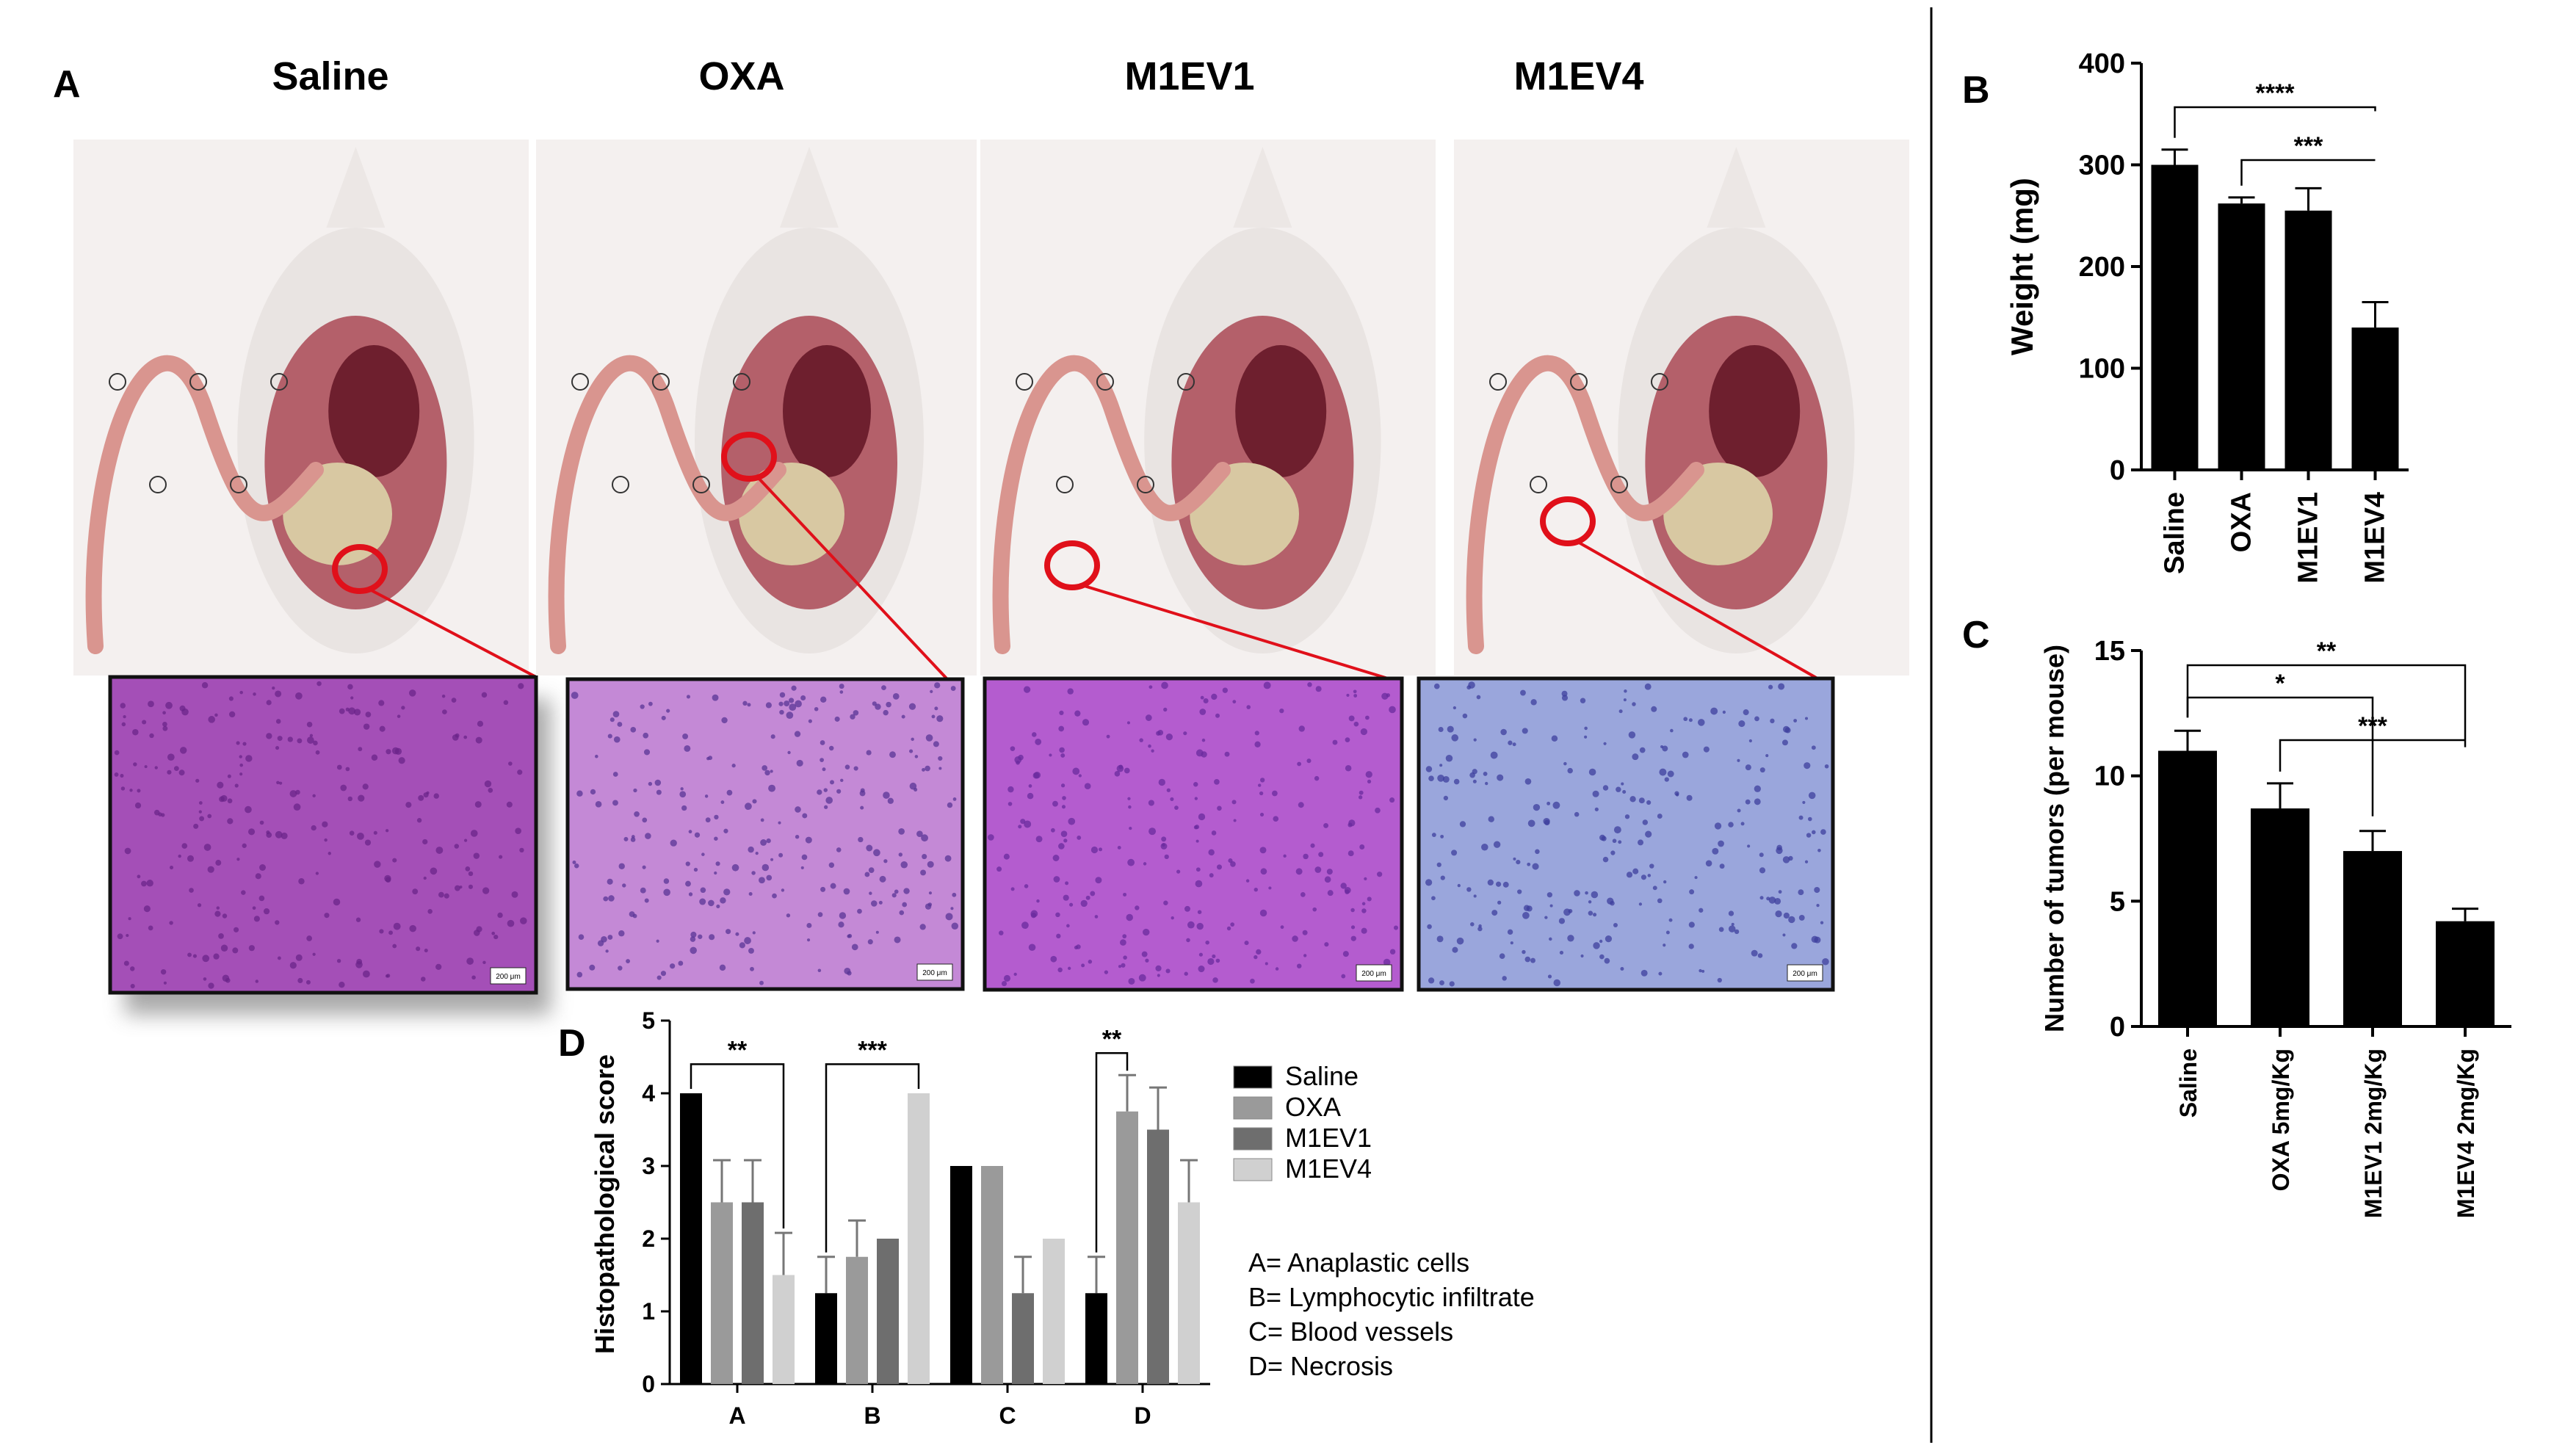 This screenshot has height=1456, width=2554. What do you see at coordinates (2280, 917) in the screenshot?
I see `bar-oxa` at bounding box center [2280, 917].